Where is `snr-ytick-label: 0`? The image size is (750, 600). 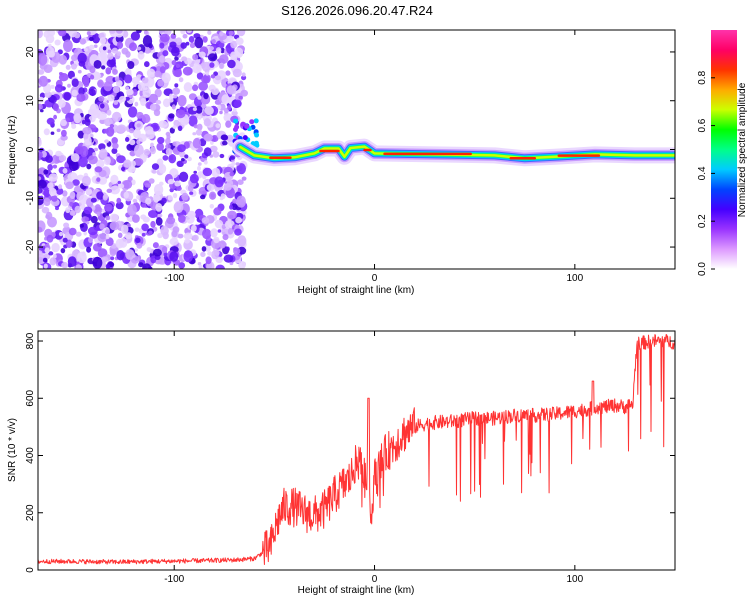 snr-ytick-label: 0 is located at coordinates (30, 570).